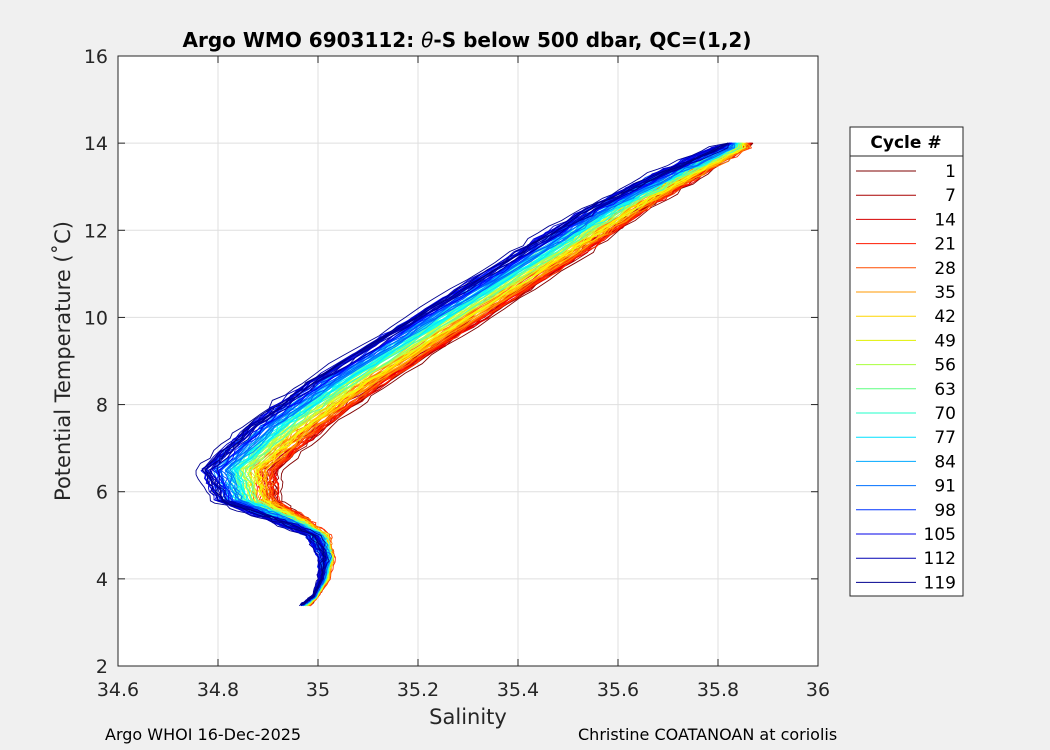  Describe the element at coordinates (708, 734) in the screenshot. I see `footer-right: Christine COATANOAN at coriolis` at that location.